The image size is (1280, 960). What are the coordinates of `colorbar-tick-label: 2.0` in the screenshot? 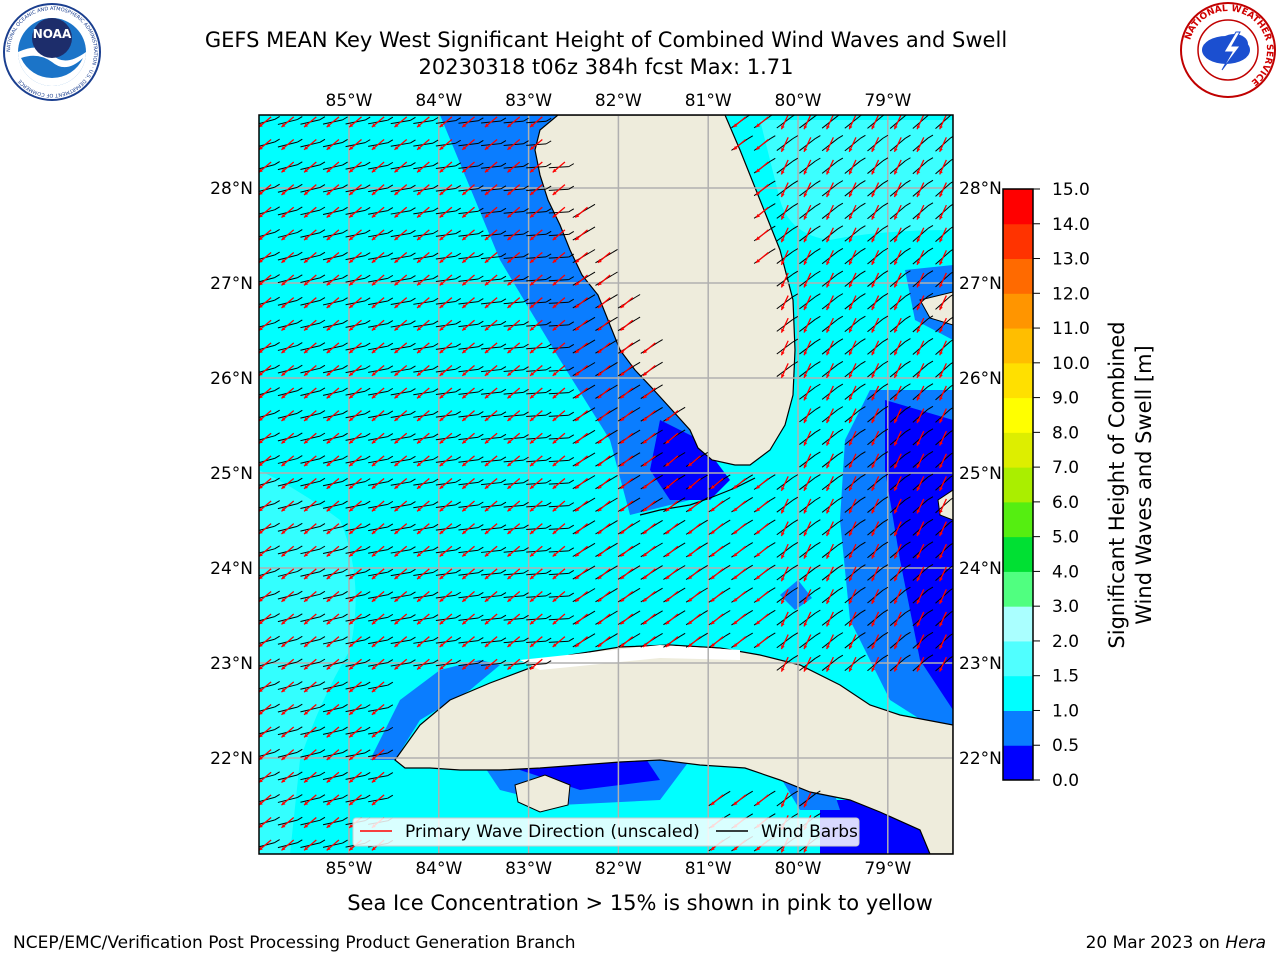 It's located at (1065, 642).